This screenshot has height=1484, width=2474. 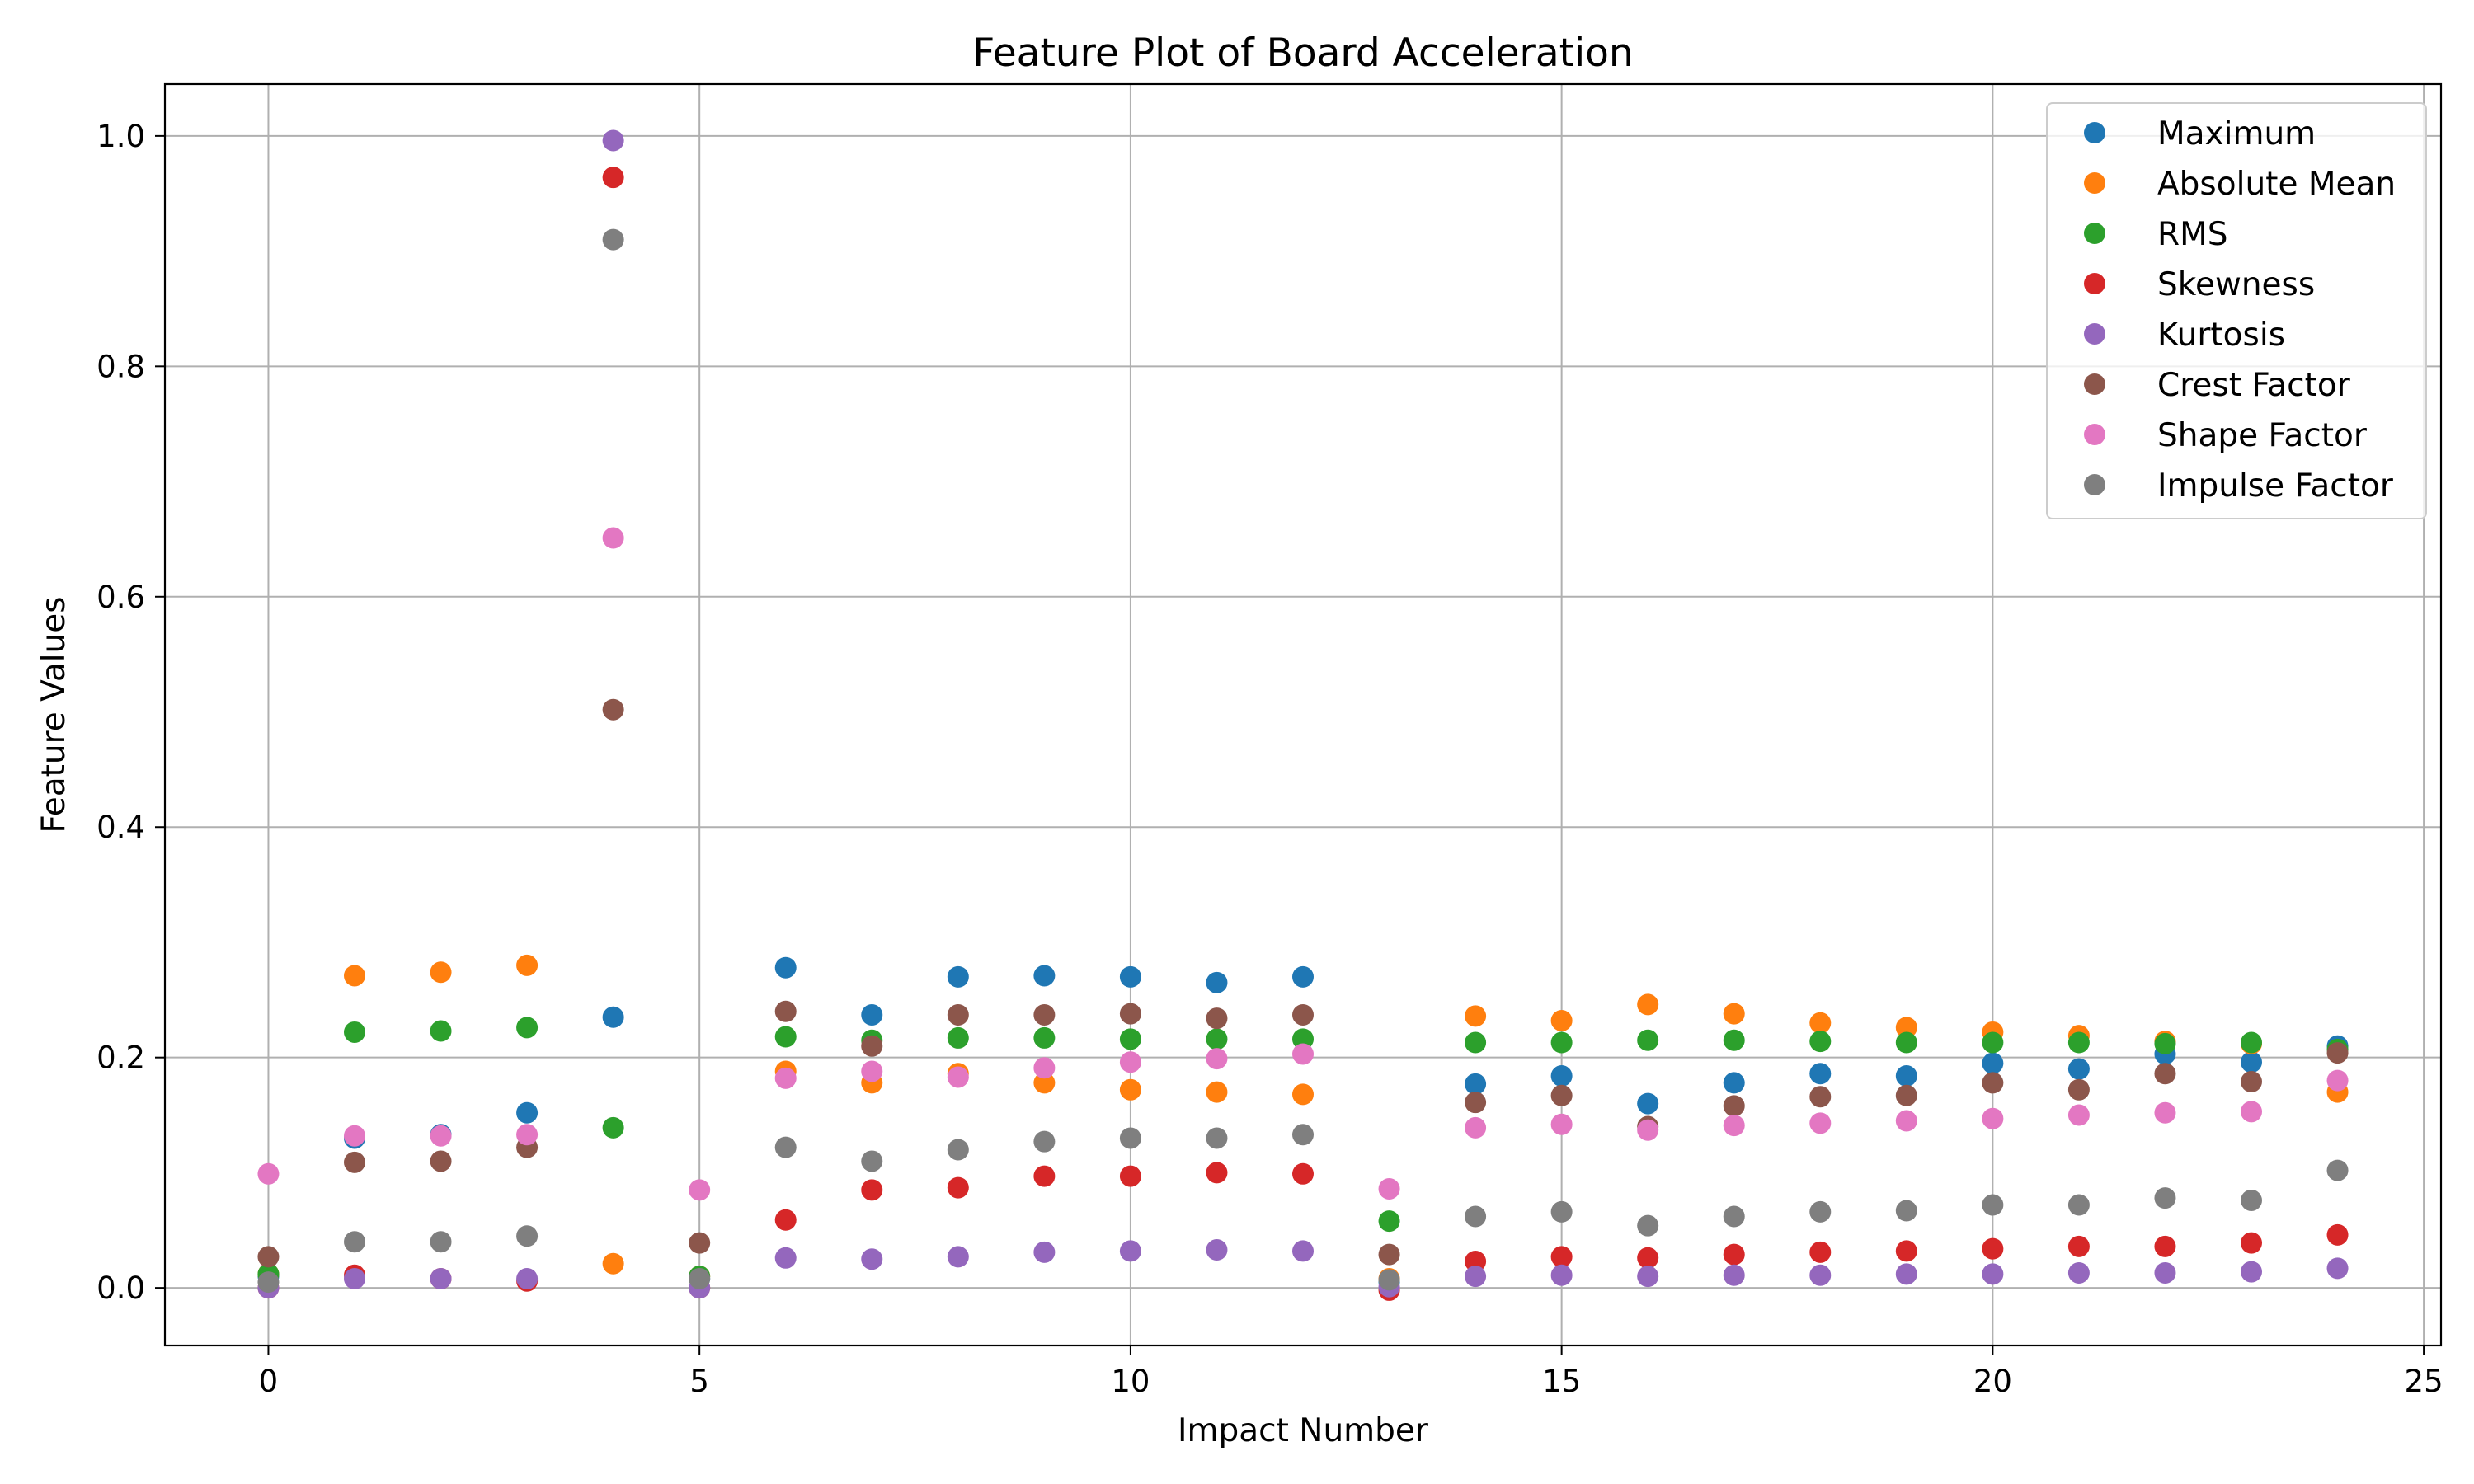 I want to click on x-tick-label: 10, so click(x=1130, y=1381).